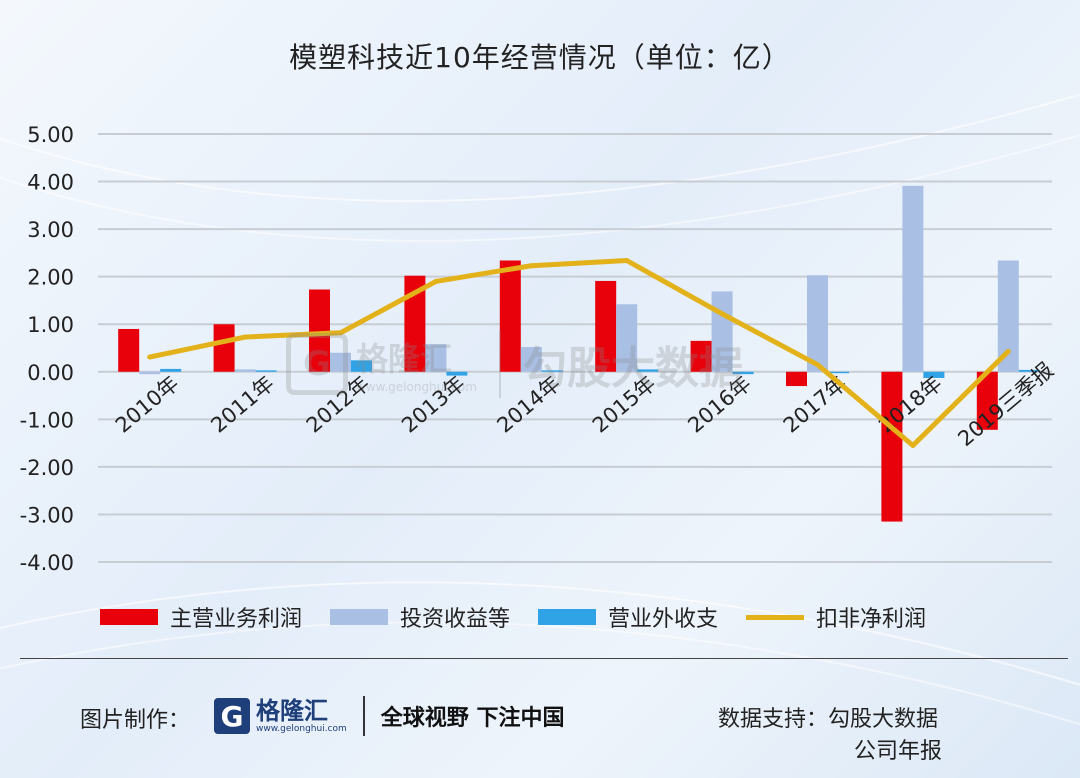 The image size is (1080, 778). I want to click on y-tick-label: 0.00, so click(50, 373).